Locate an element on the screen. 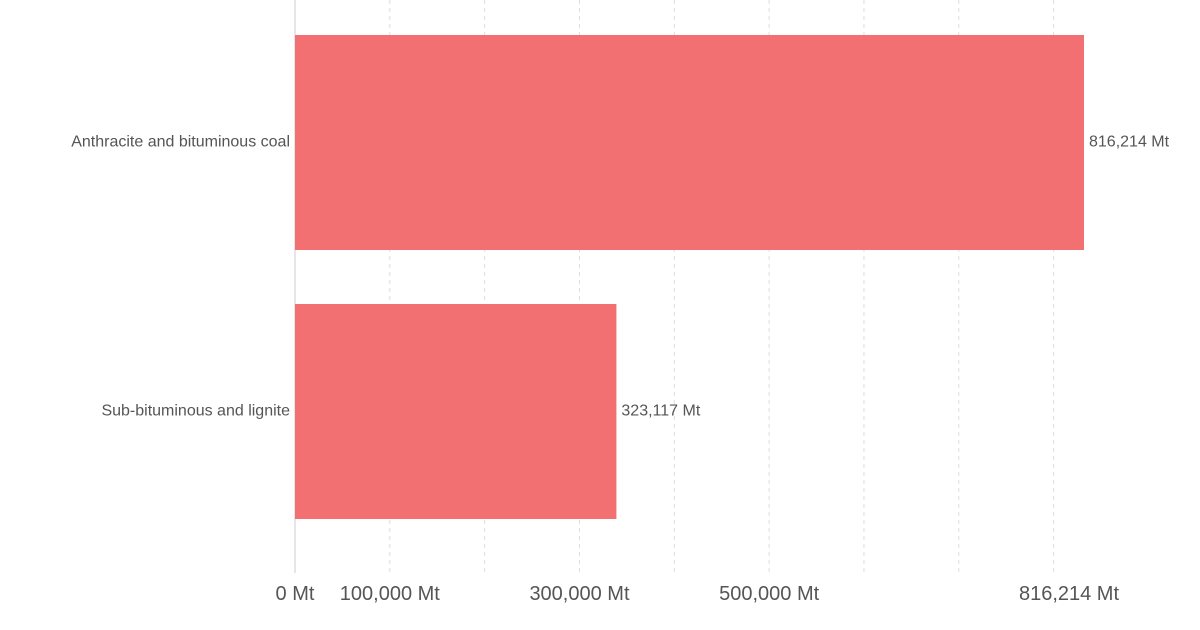 The image size is (1200, 630). value-label-1: 323,117 Mt is located at coordinates (660, 411).